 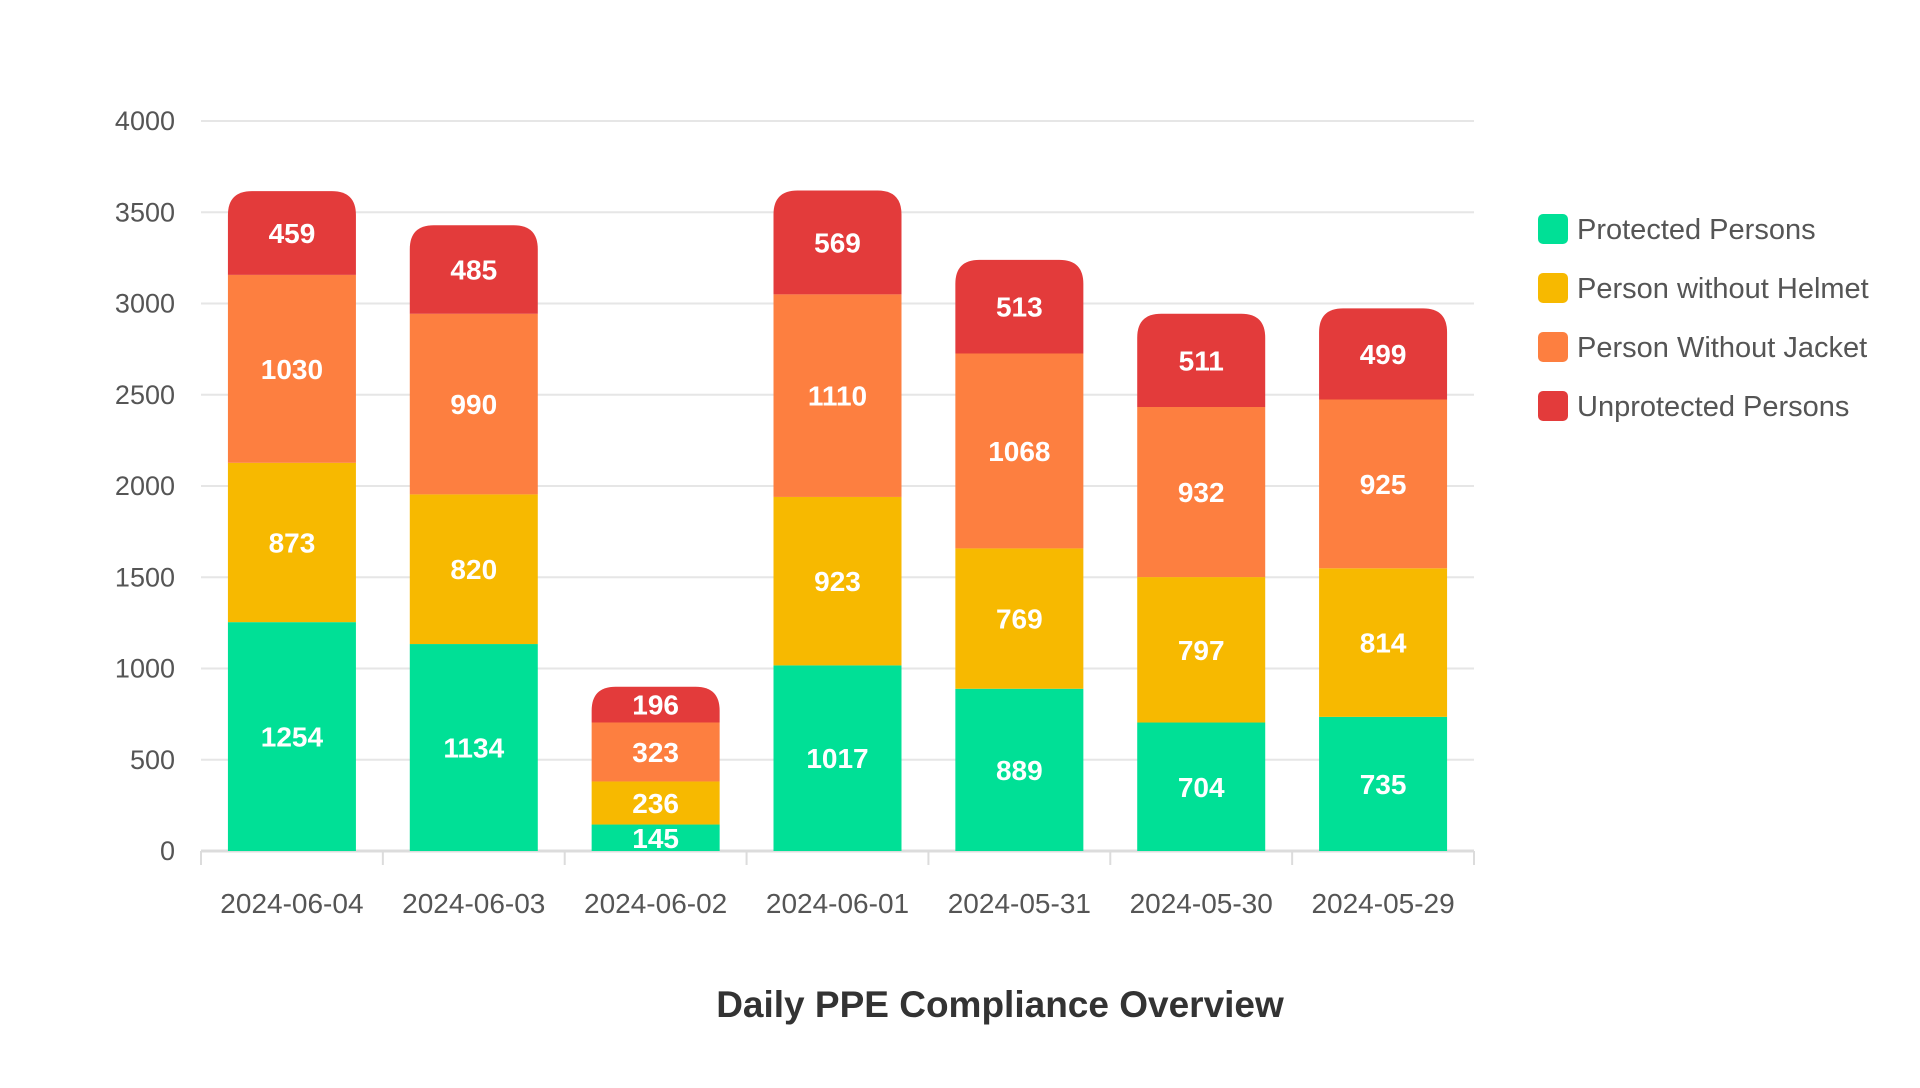 I want to click on data-label: 704, so click(x=1201, y=787).